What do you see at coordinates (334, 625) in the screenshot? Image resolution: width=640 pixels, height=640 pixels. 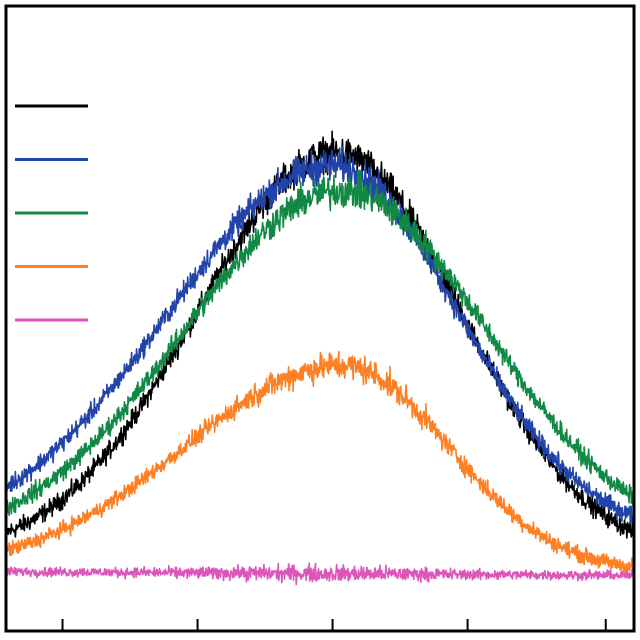 I see `x-axis-ticks` at bounding box center [334, 625].